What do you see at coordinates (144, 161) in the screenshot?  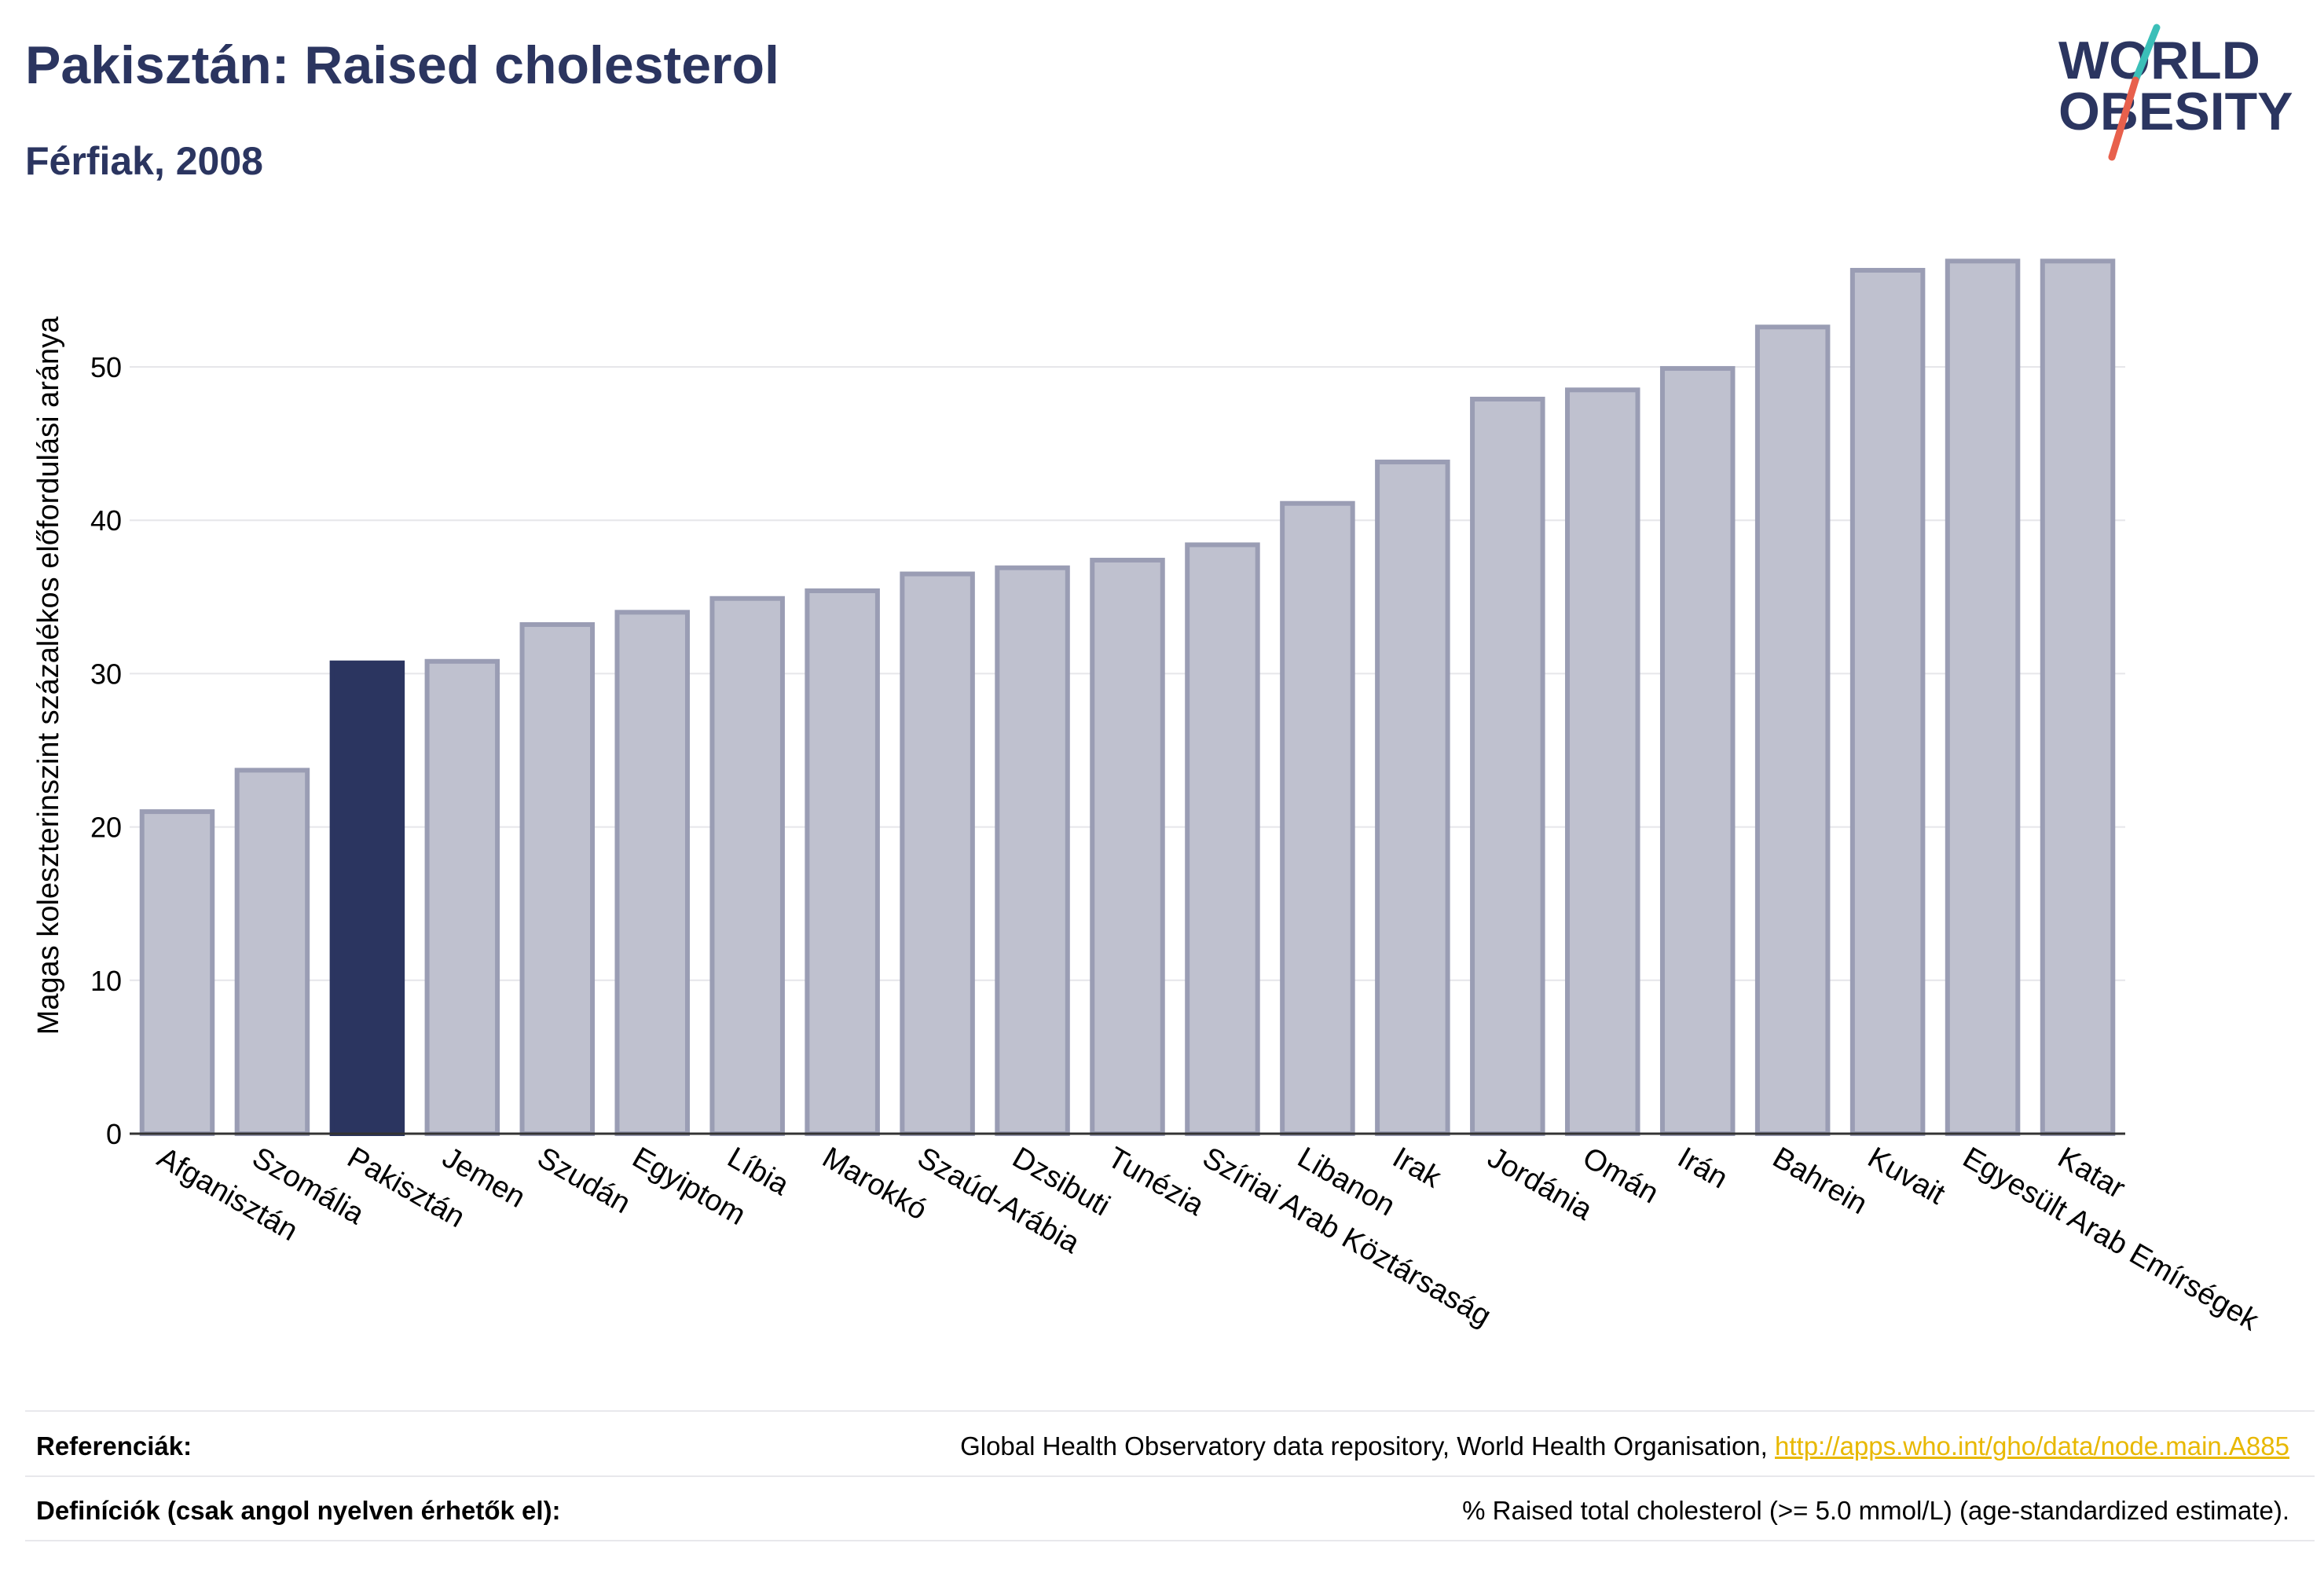 I see `page-subtitle: Férfiak, 2008` at bounding box center [144, 161].